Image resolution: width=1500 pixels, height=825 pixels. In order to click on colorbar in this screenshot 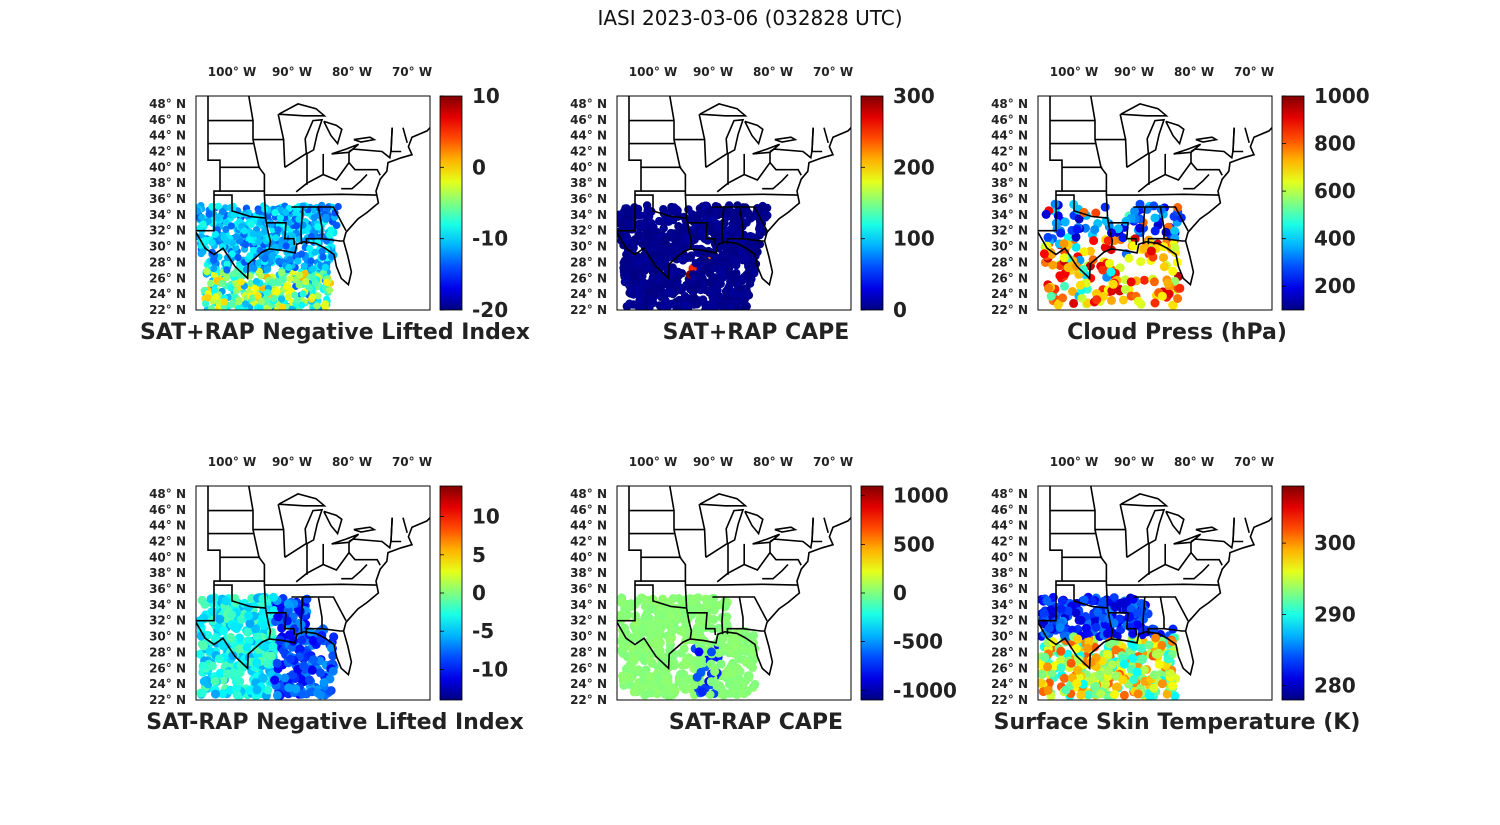, I will do `click(451, 203)`.